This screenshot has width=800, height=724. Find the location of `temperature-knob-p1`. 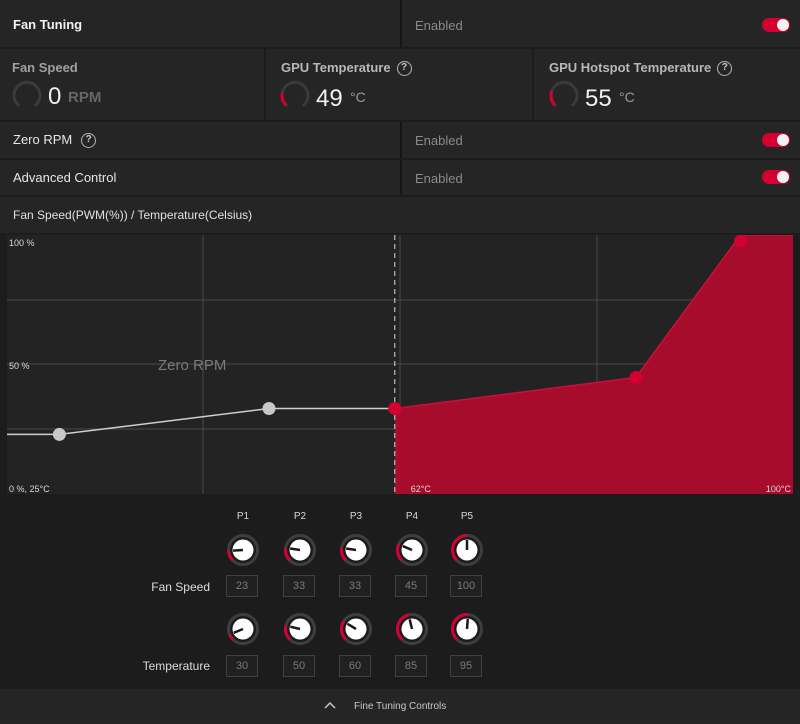

temperature-knob-p1 is located at coordinates (243, 629).